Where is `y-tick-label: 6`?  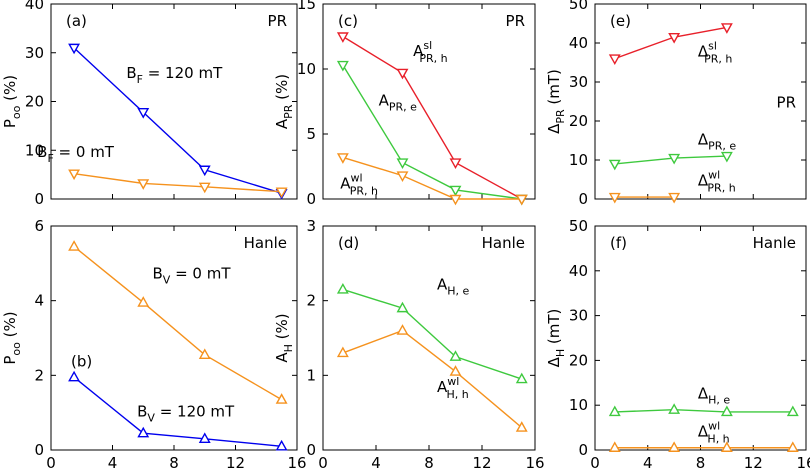 y-tick-label: 6 is located at coordinates (39, 226).